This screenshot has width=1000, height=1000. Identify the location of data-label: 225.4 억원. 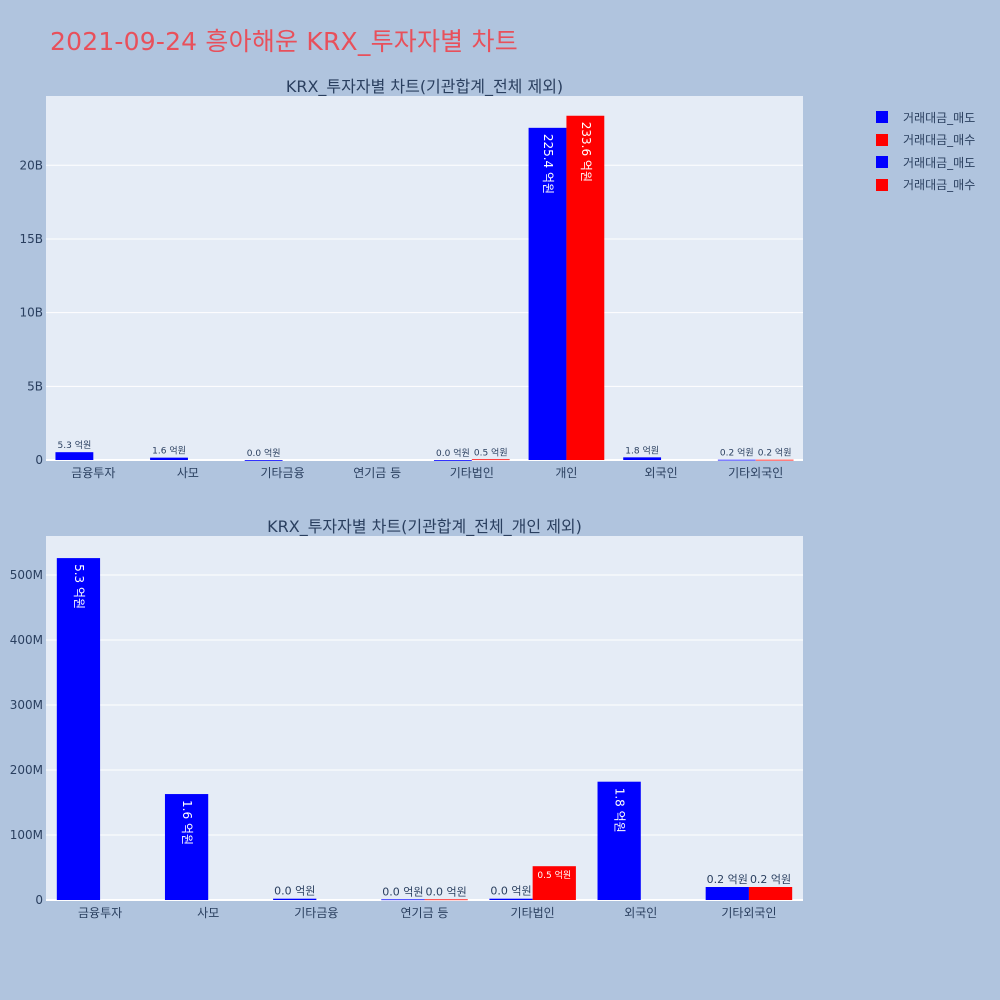
(548, 164).